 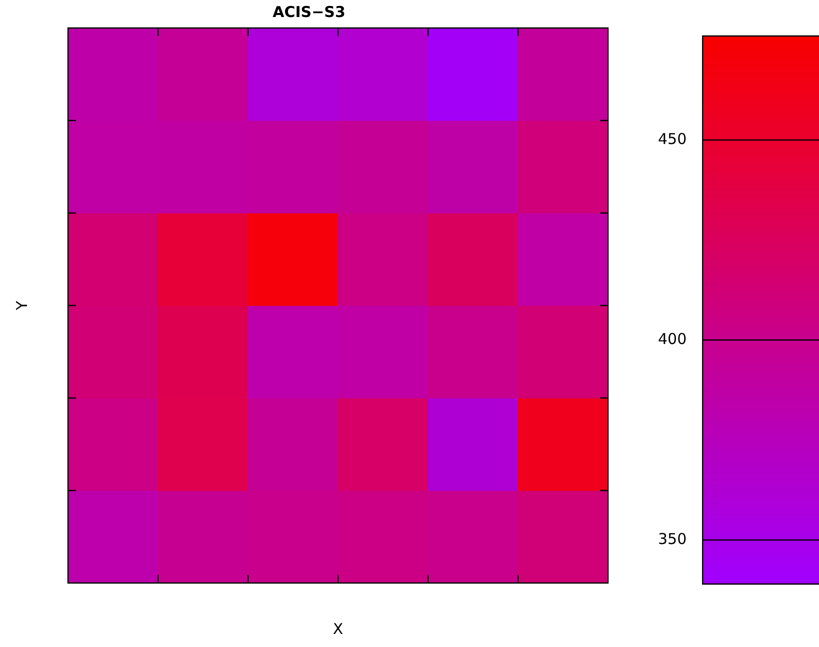 What do you see at coordinates (672, 539) in the screenshot?
I see `color-bar-label: 350` at bounding box center [672, 539].